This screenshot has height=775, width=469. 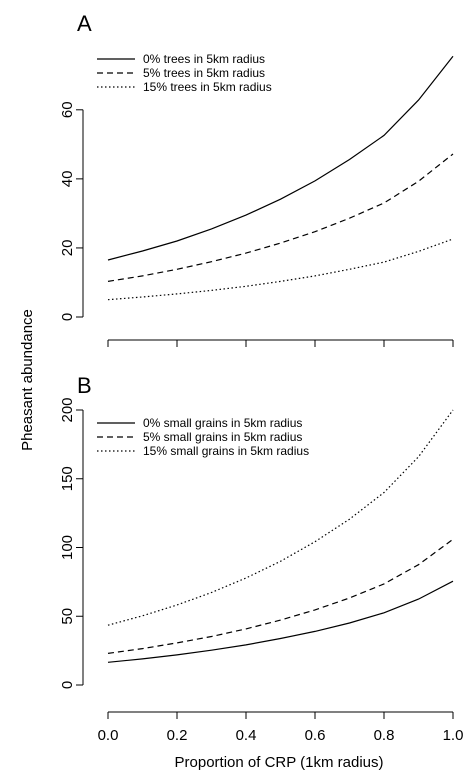 I want to click on panel-a-y-tick-label: 20, so click(x=67, y=248).